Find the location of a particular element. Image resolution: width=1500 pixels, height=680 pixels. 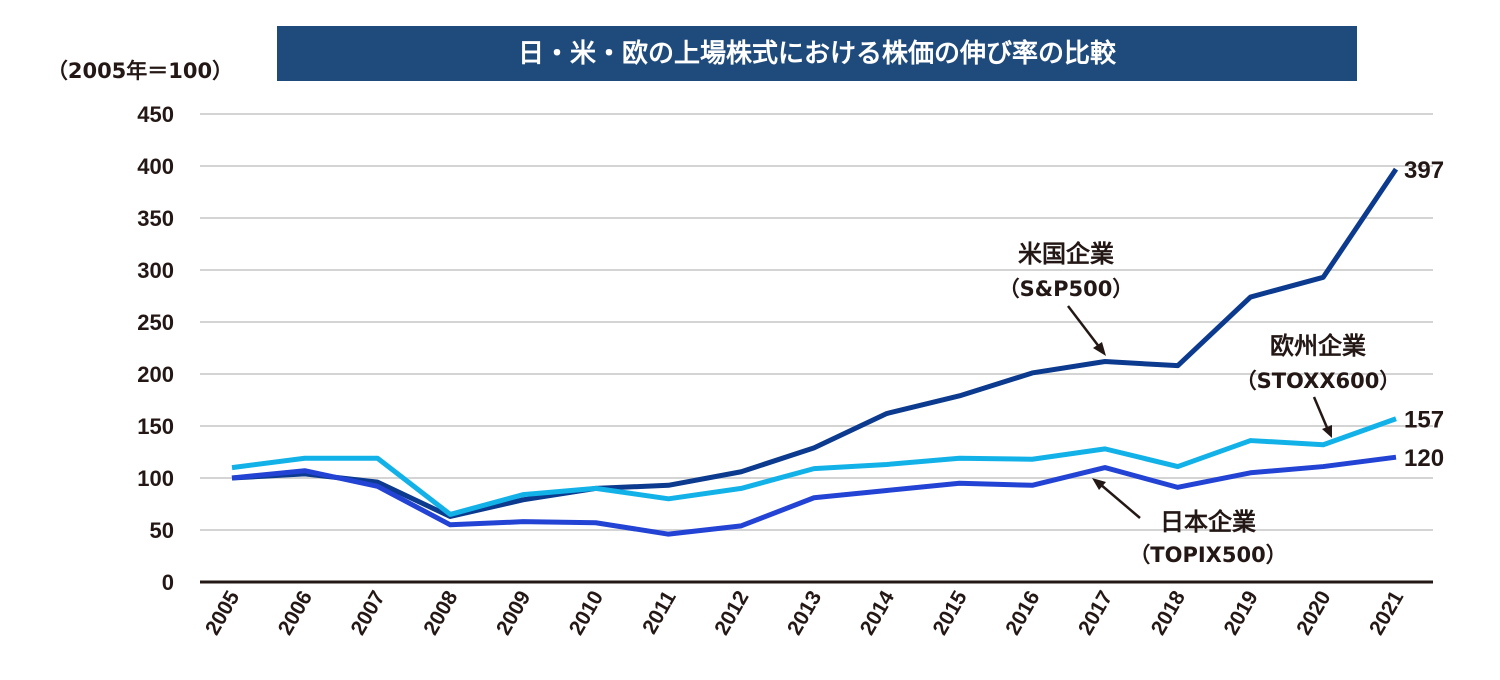

annotation-topix500-sub: （TOPIX500） is located at coordinates (1207, 555).